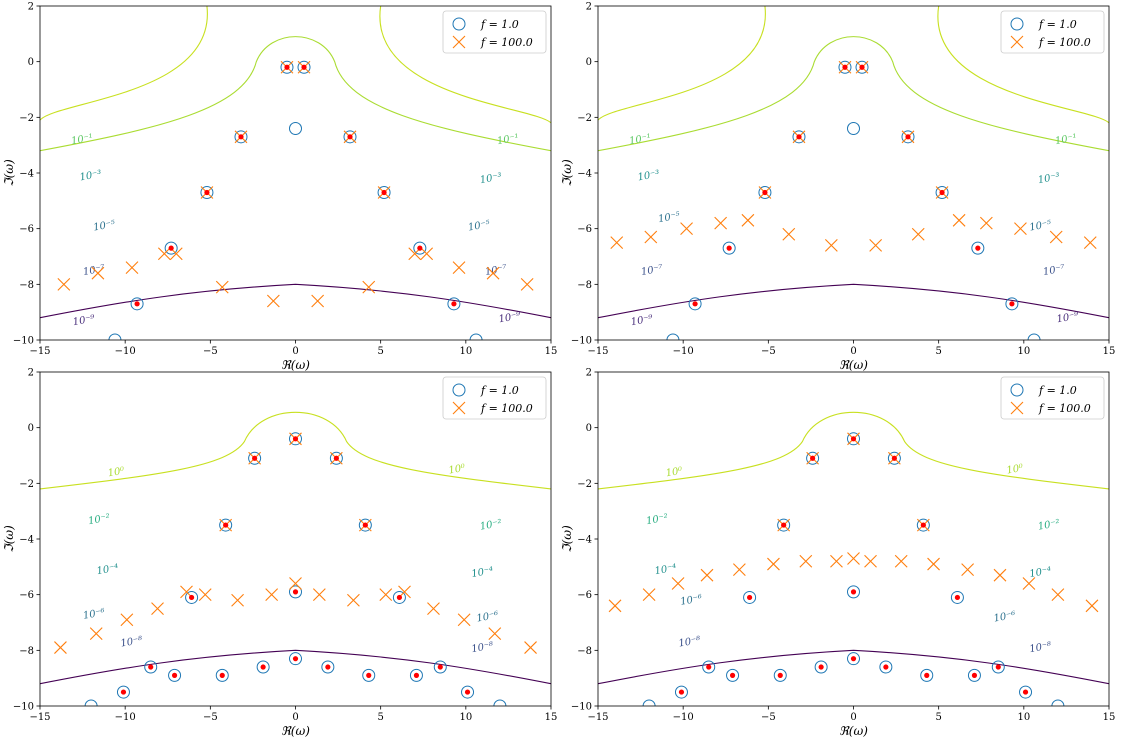  Describe the element at coordinates (295, 717) in the screenshot. I see `x-tick-label: 0` at that location.